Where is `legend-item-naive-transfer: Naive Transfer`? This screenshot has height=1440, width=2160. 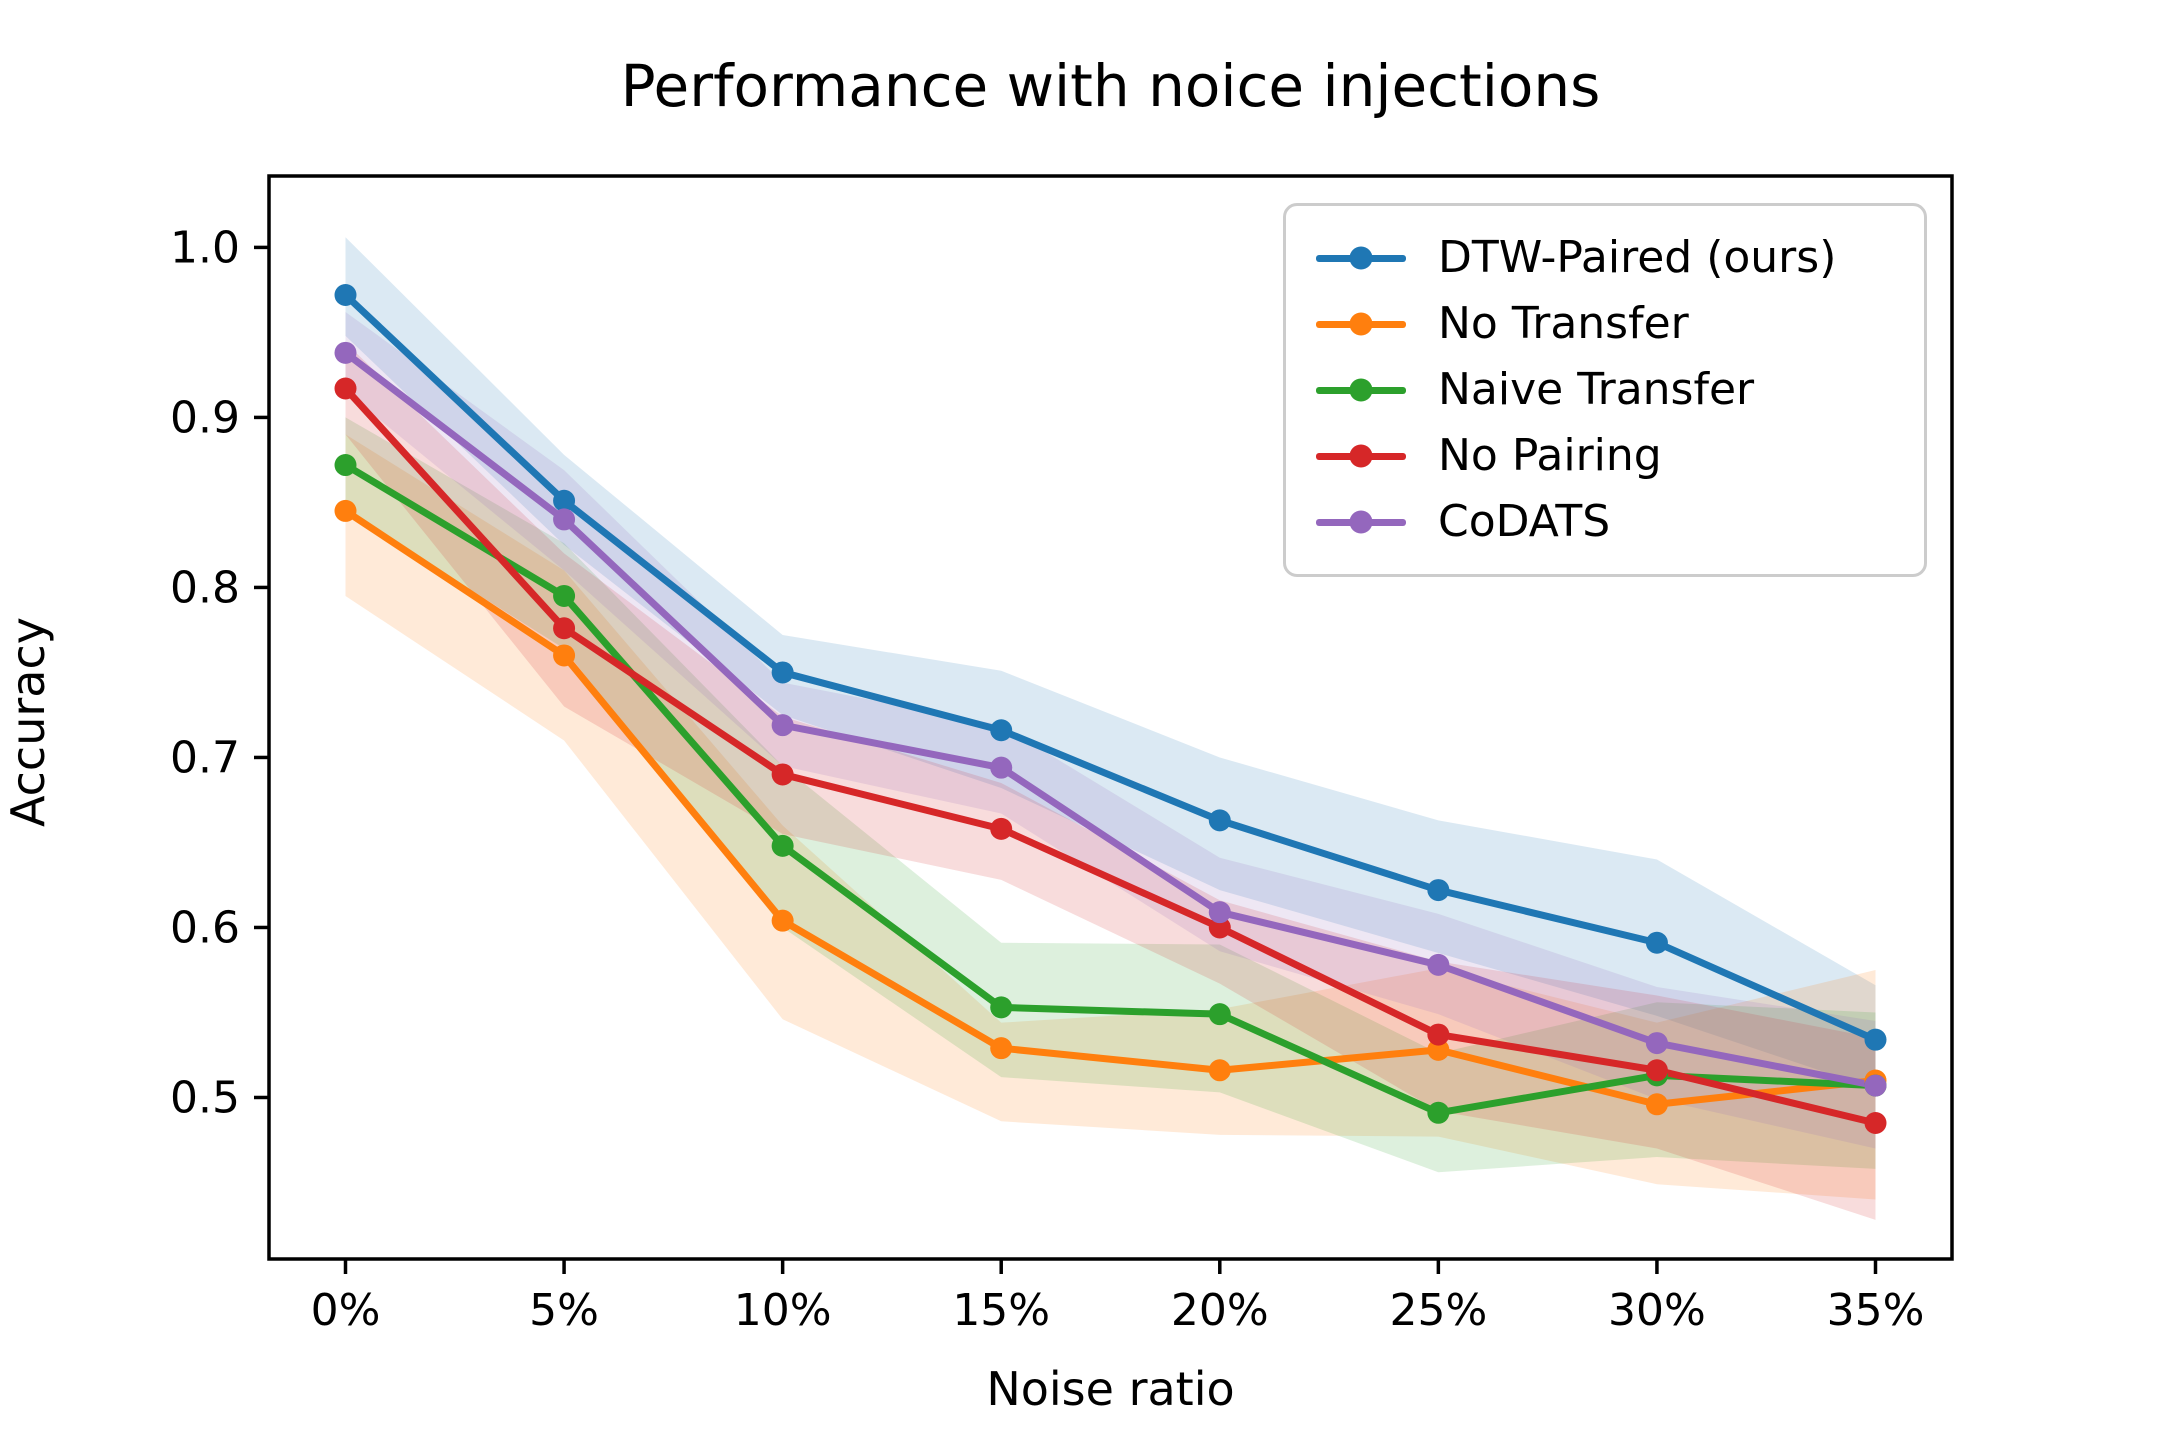
legend-item-naive-transfer: Naive Transfer is located at coordinates (1605, 390).